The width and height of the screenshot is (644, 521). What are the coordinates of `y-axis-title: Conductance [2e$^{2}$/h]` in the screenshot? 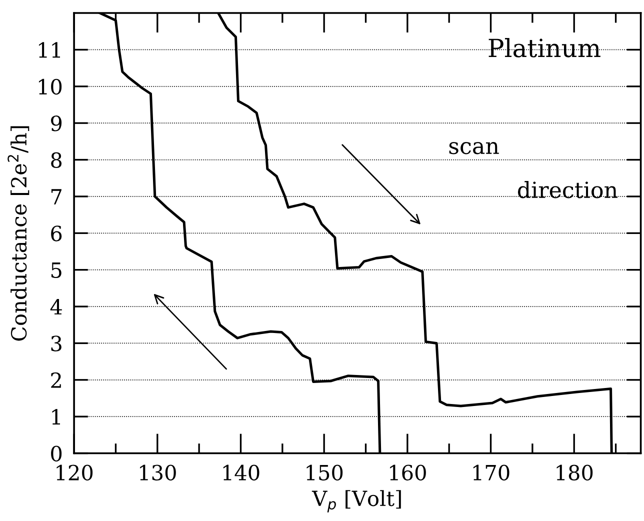 It's located at (19, 233).